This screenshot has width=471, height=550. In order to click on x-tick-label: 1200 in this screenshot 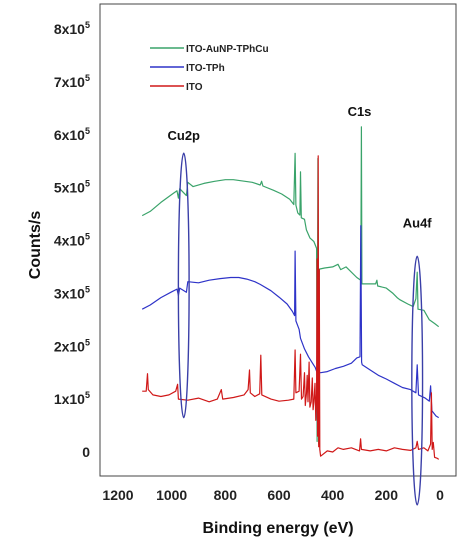, I will do `click(117, 495)`.